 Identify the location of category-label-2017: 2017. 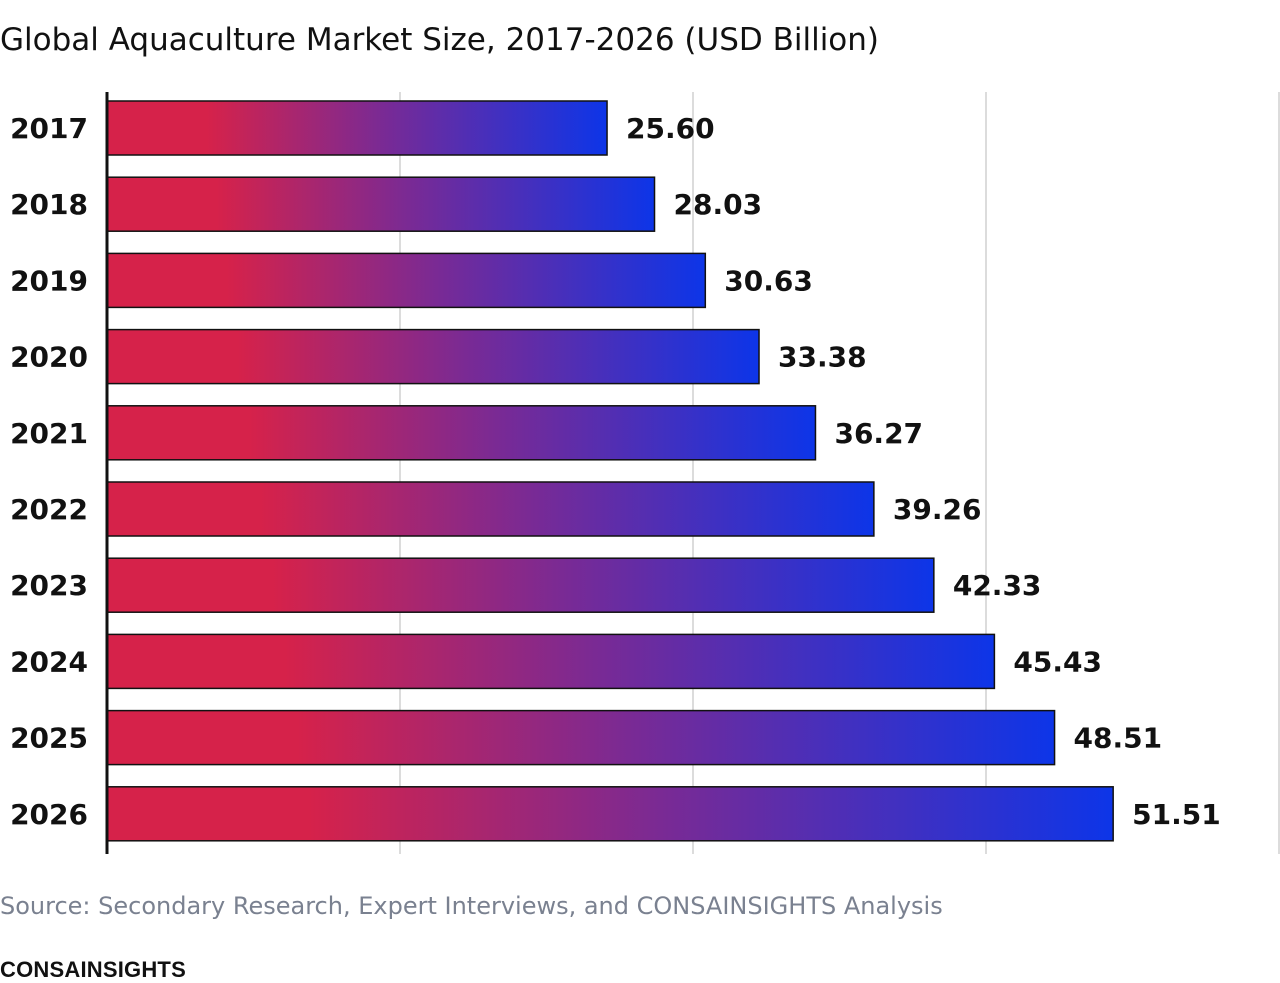
(49, 128).